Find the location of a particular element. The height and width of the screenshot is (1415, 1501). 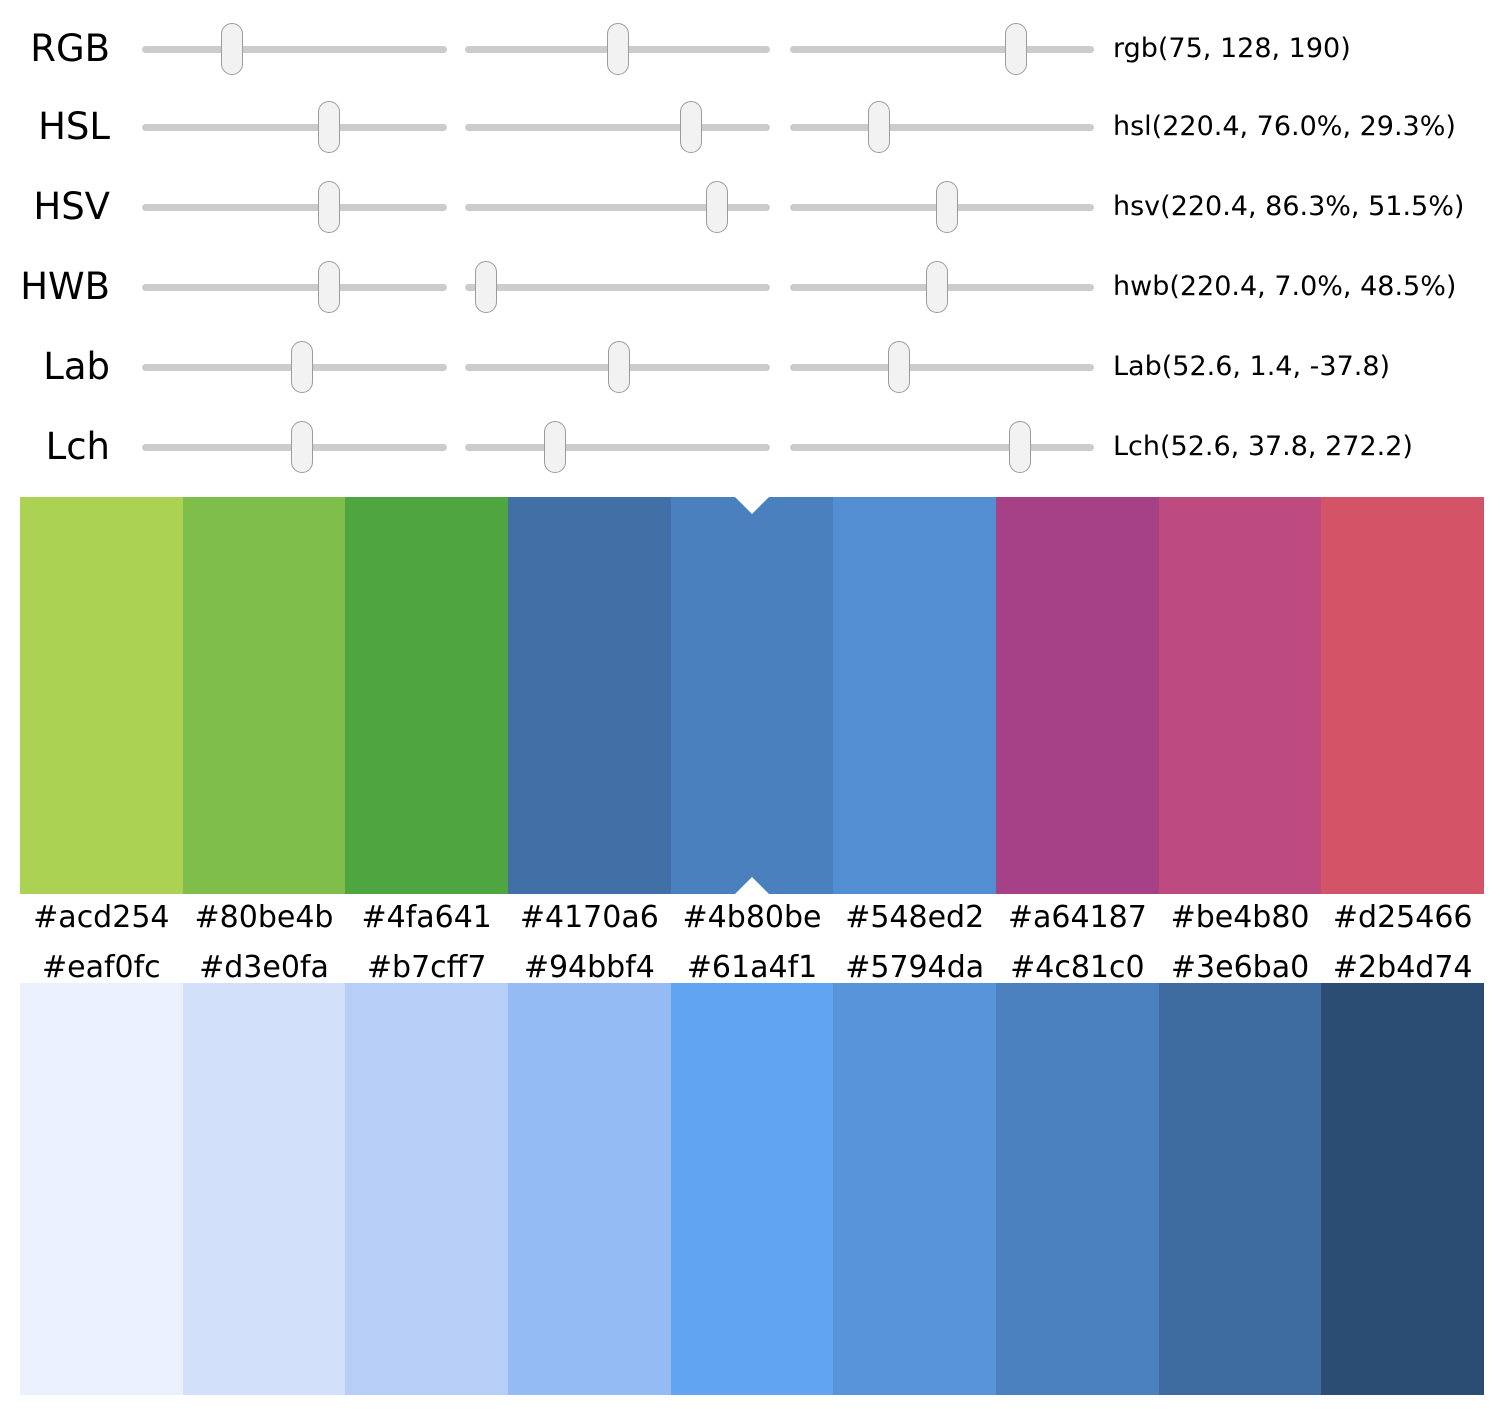

slider-handle-hwb-blackness is located at coordinates (937, 287).